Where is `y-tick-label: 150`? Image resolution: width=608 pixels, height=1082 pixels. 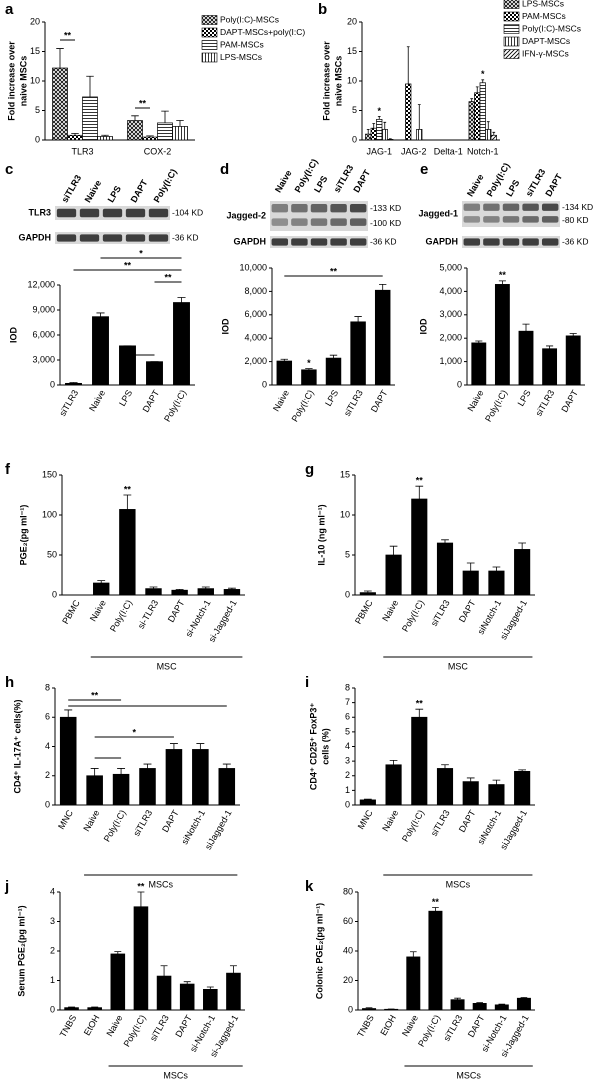
y-tick-label: 150 is located at coordinates (49, 474).